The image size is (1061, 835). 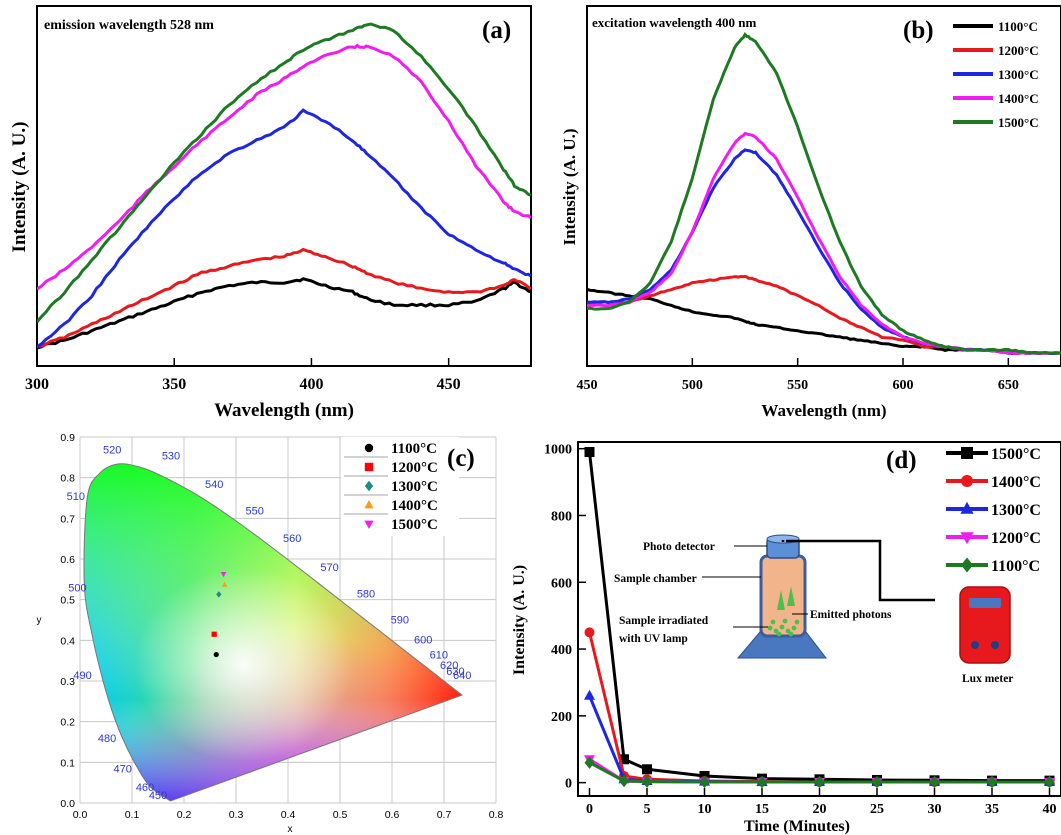 What do you see at coordinates (80, 815) in the screenshot?
I see `x-tick-label: 0.0` at bounding box center [80, 815].